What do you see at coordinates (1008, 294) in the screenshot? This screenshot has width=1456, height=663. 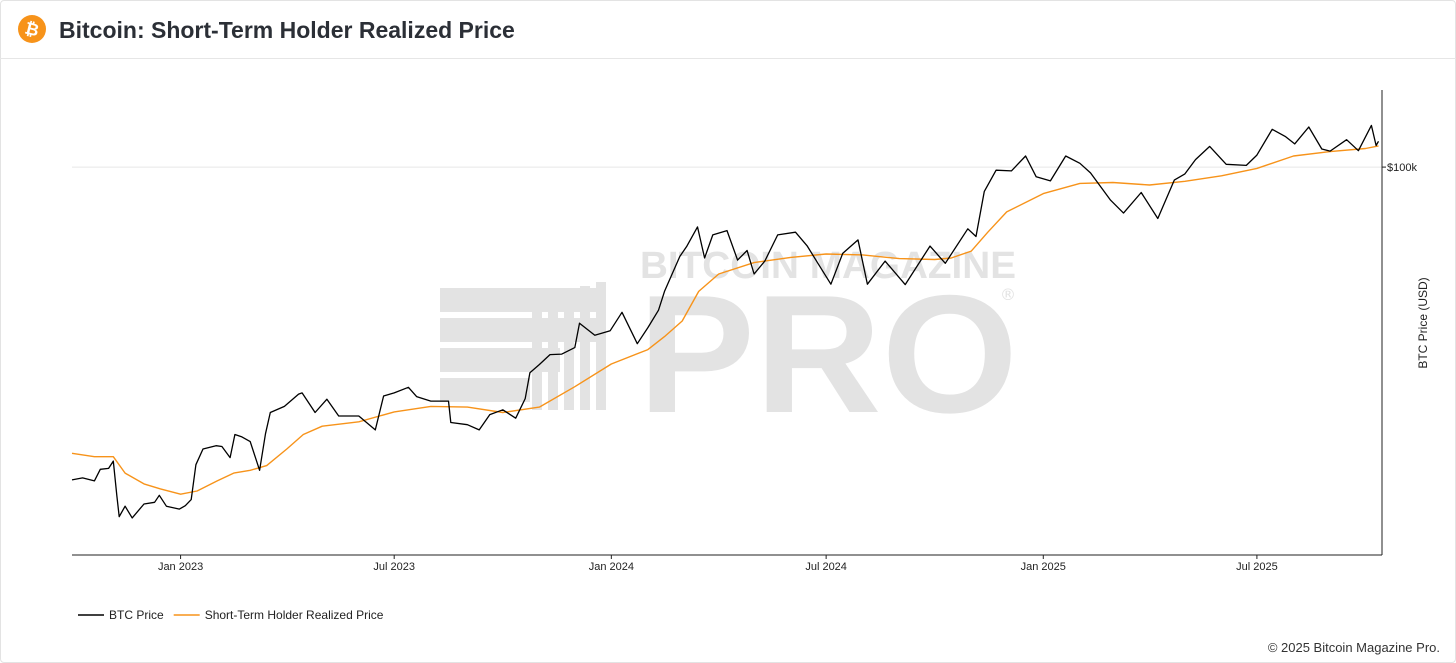 I see `watermark-registered-mark: ®` at bounding box center [1008, 294].